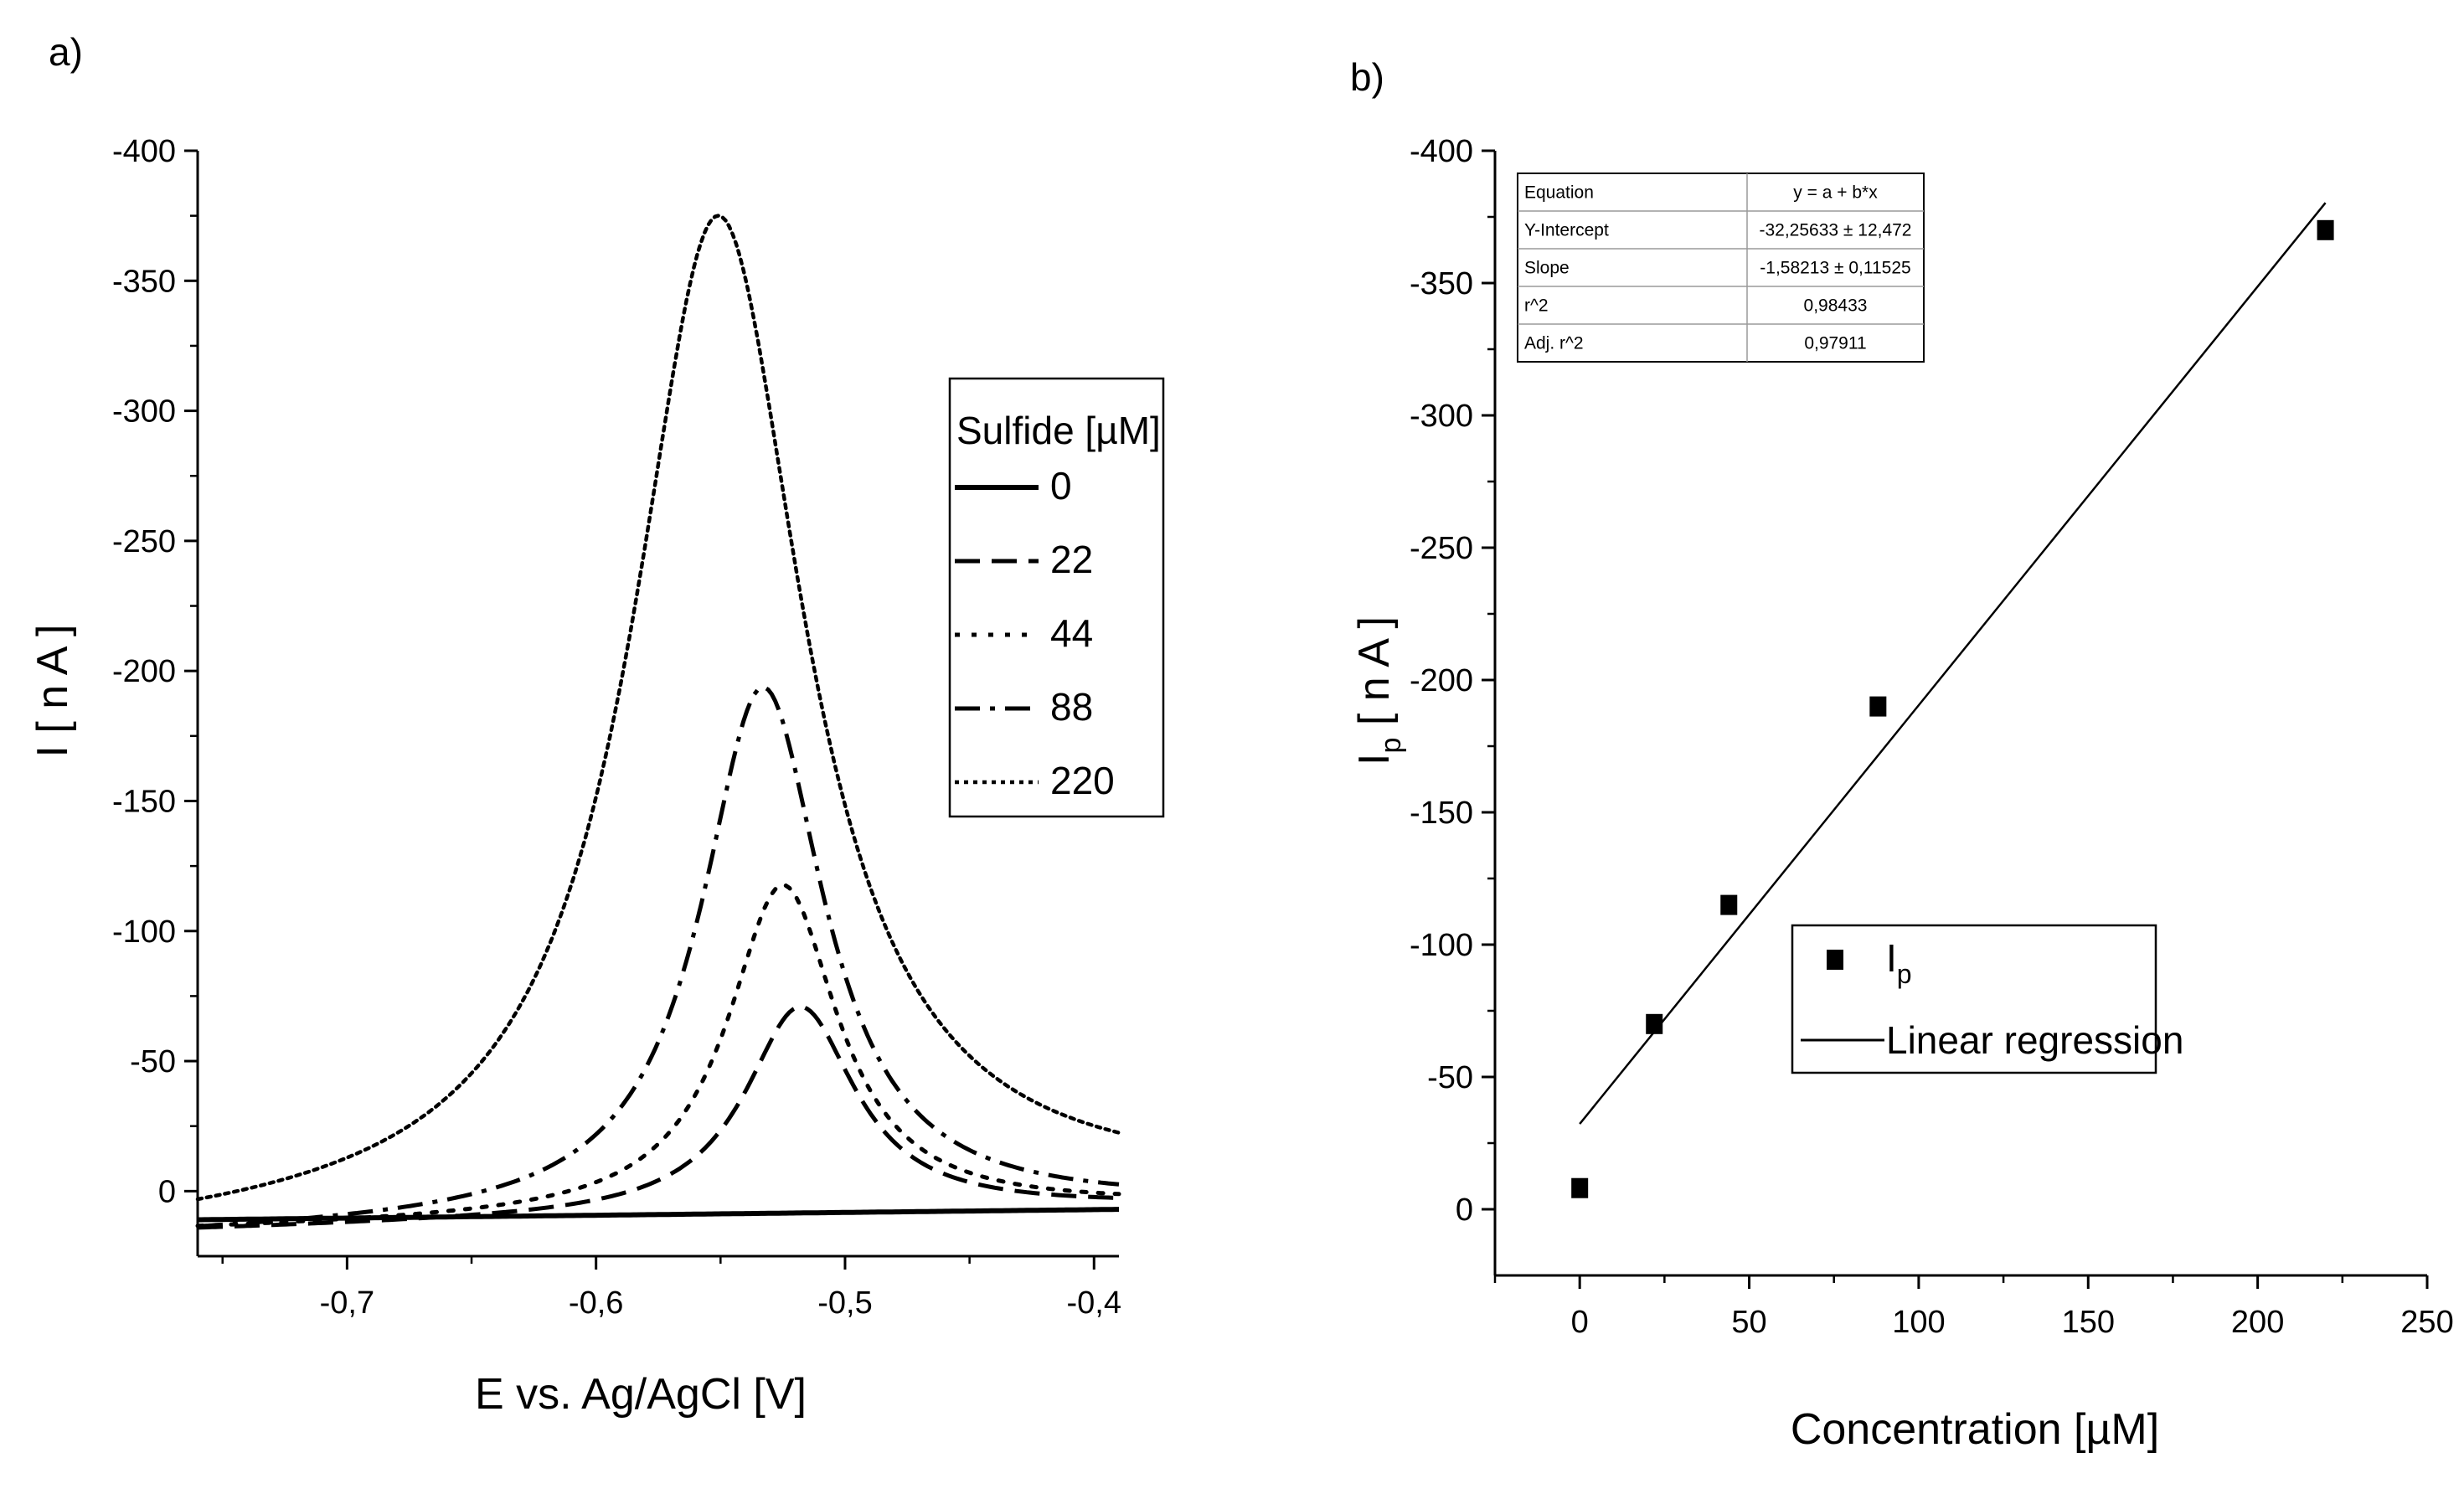 The width and height of the screenshot is (2464, 1494). Describe the element at coordinates (1975, 1429) in the screenshot. I see `chart-b-x-axis-title: Concentration [µM]` at that location.